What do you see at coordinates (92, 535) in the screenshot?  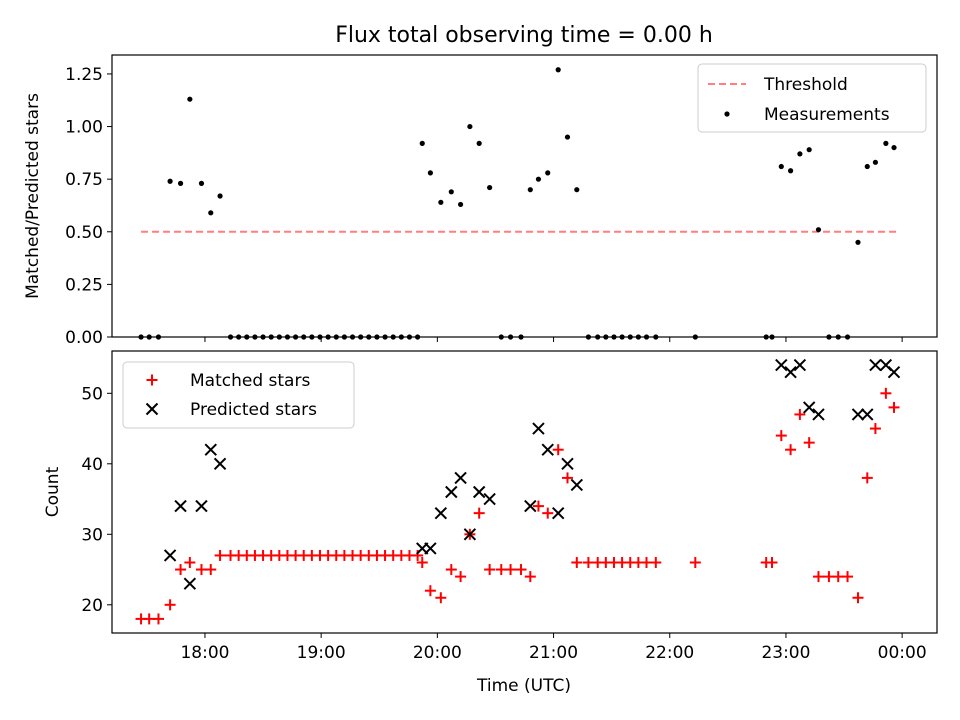 I see `count-y-tick-label: 30` at bounding box center [92, 535].